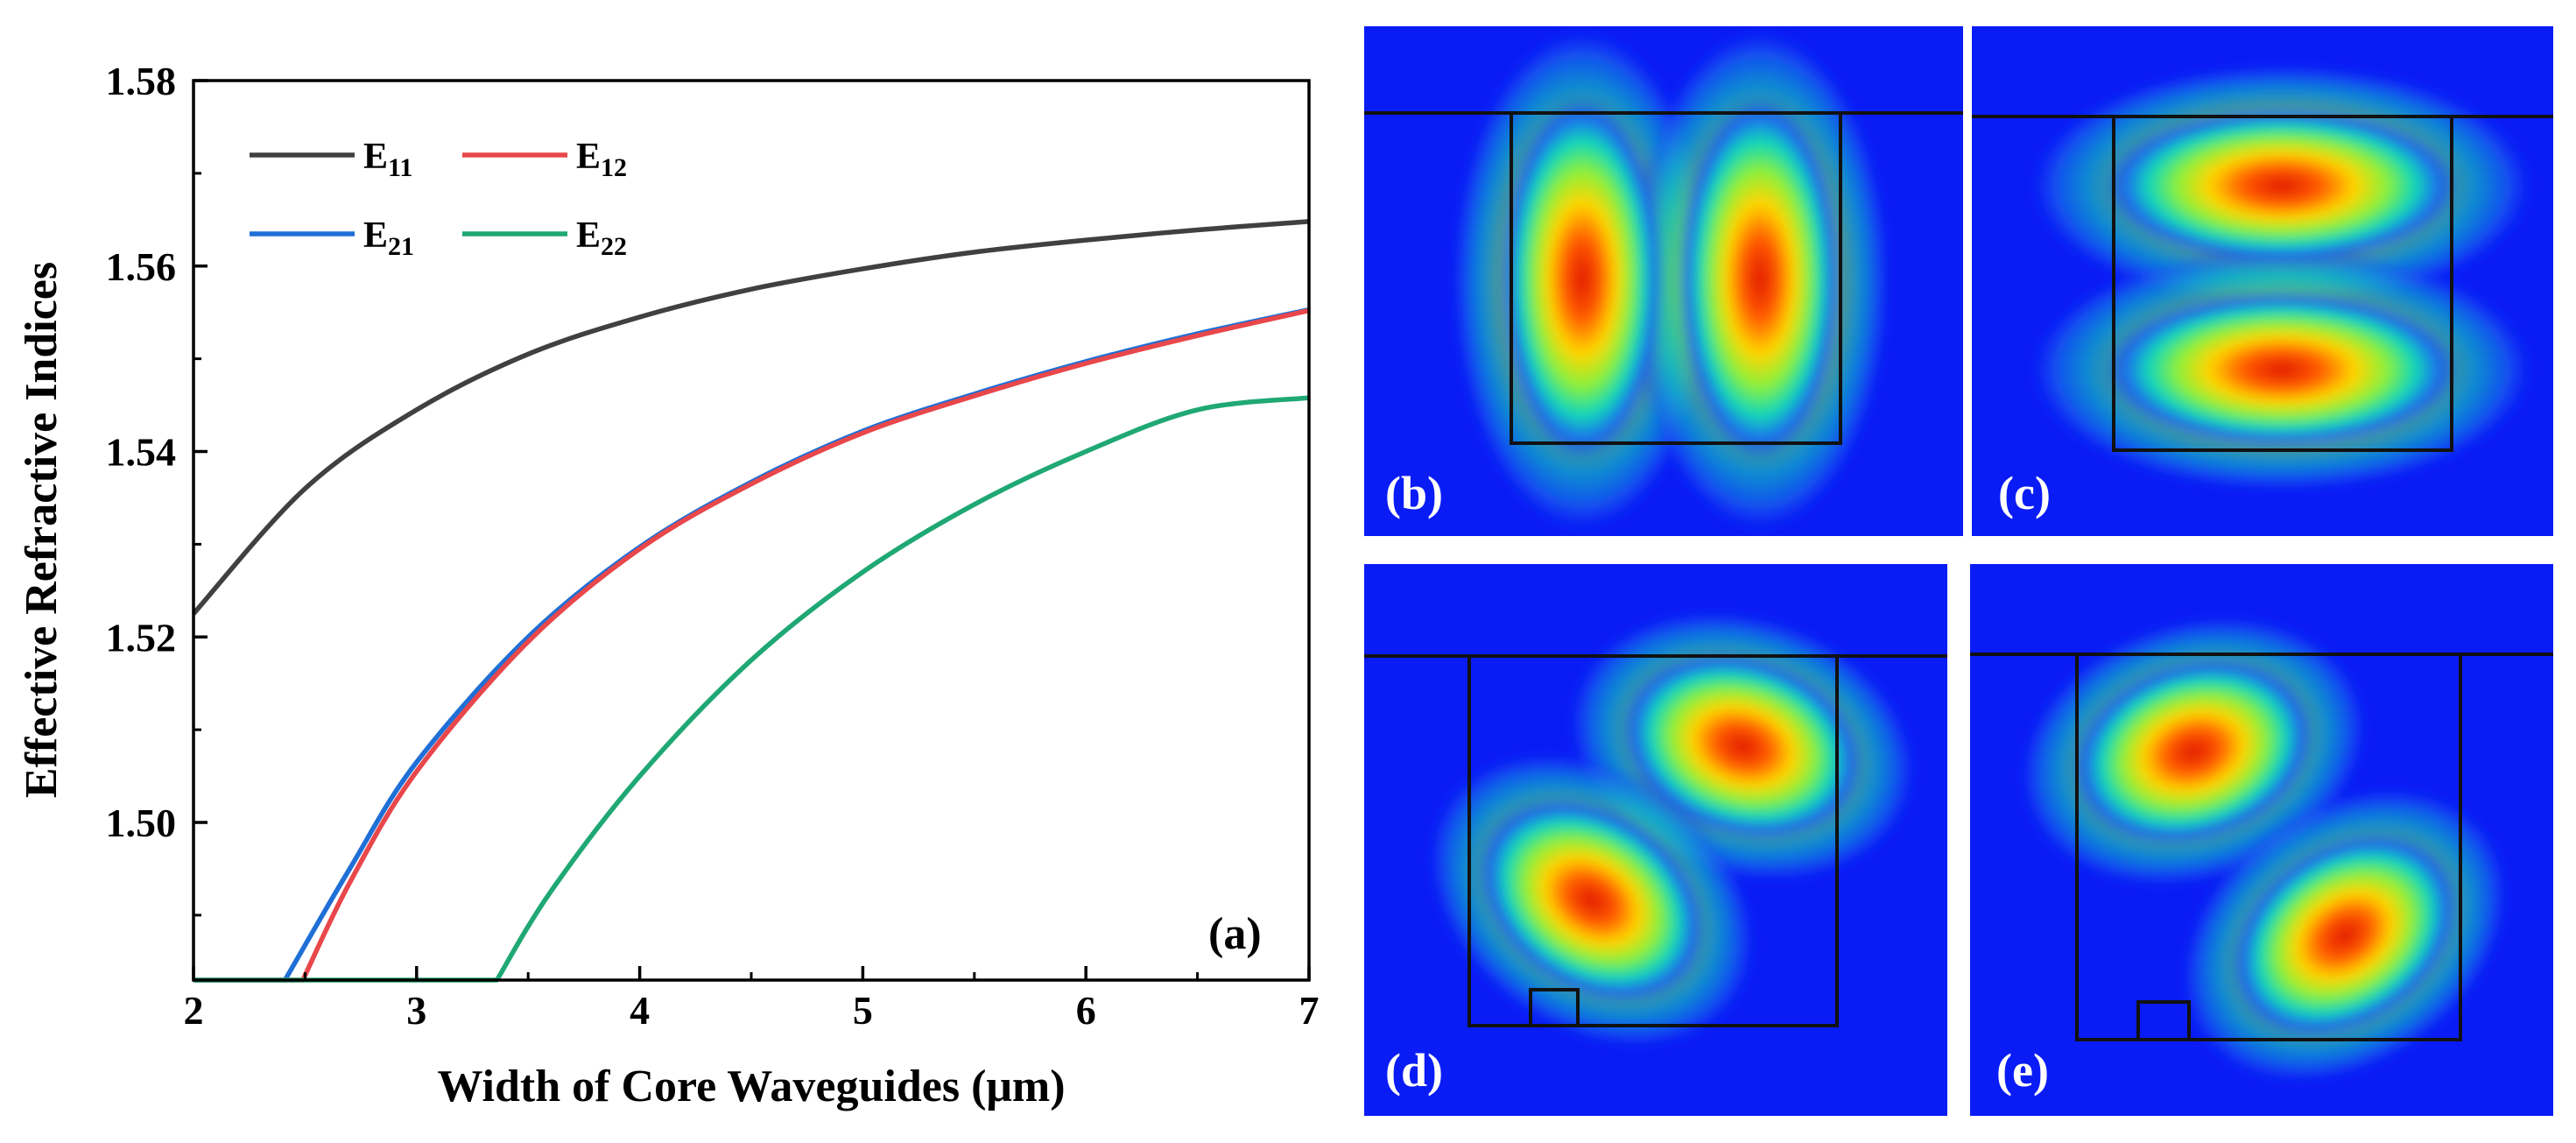 The height and width of the screenshot is (1143, 2576). Describe the element at coordinates (194, 1010) in the screenshot. I see `x-tick-label: 2` at that location.